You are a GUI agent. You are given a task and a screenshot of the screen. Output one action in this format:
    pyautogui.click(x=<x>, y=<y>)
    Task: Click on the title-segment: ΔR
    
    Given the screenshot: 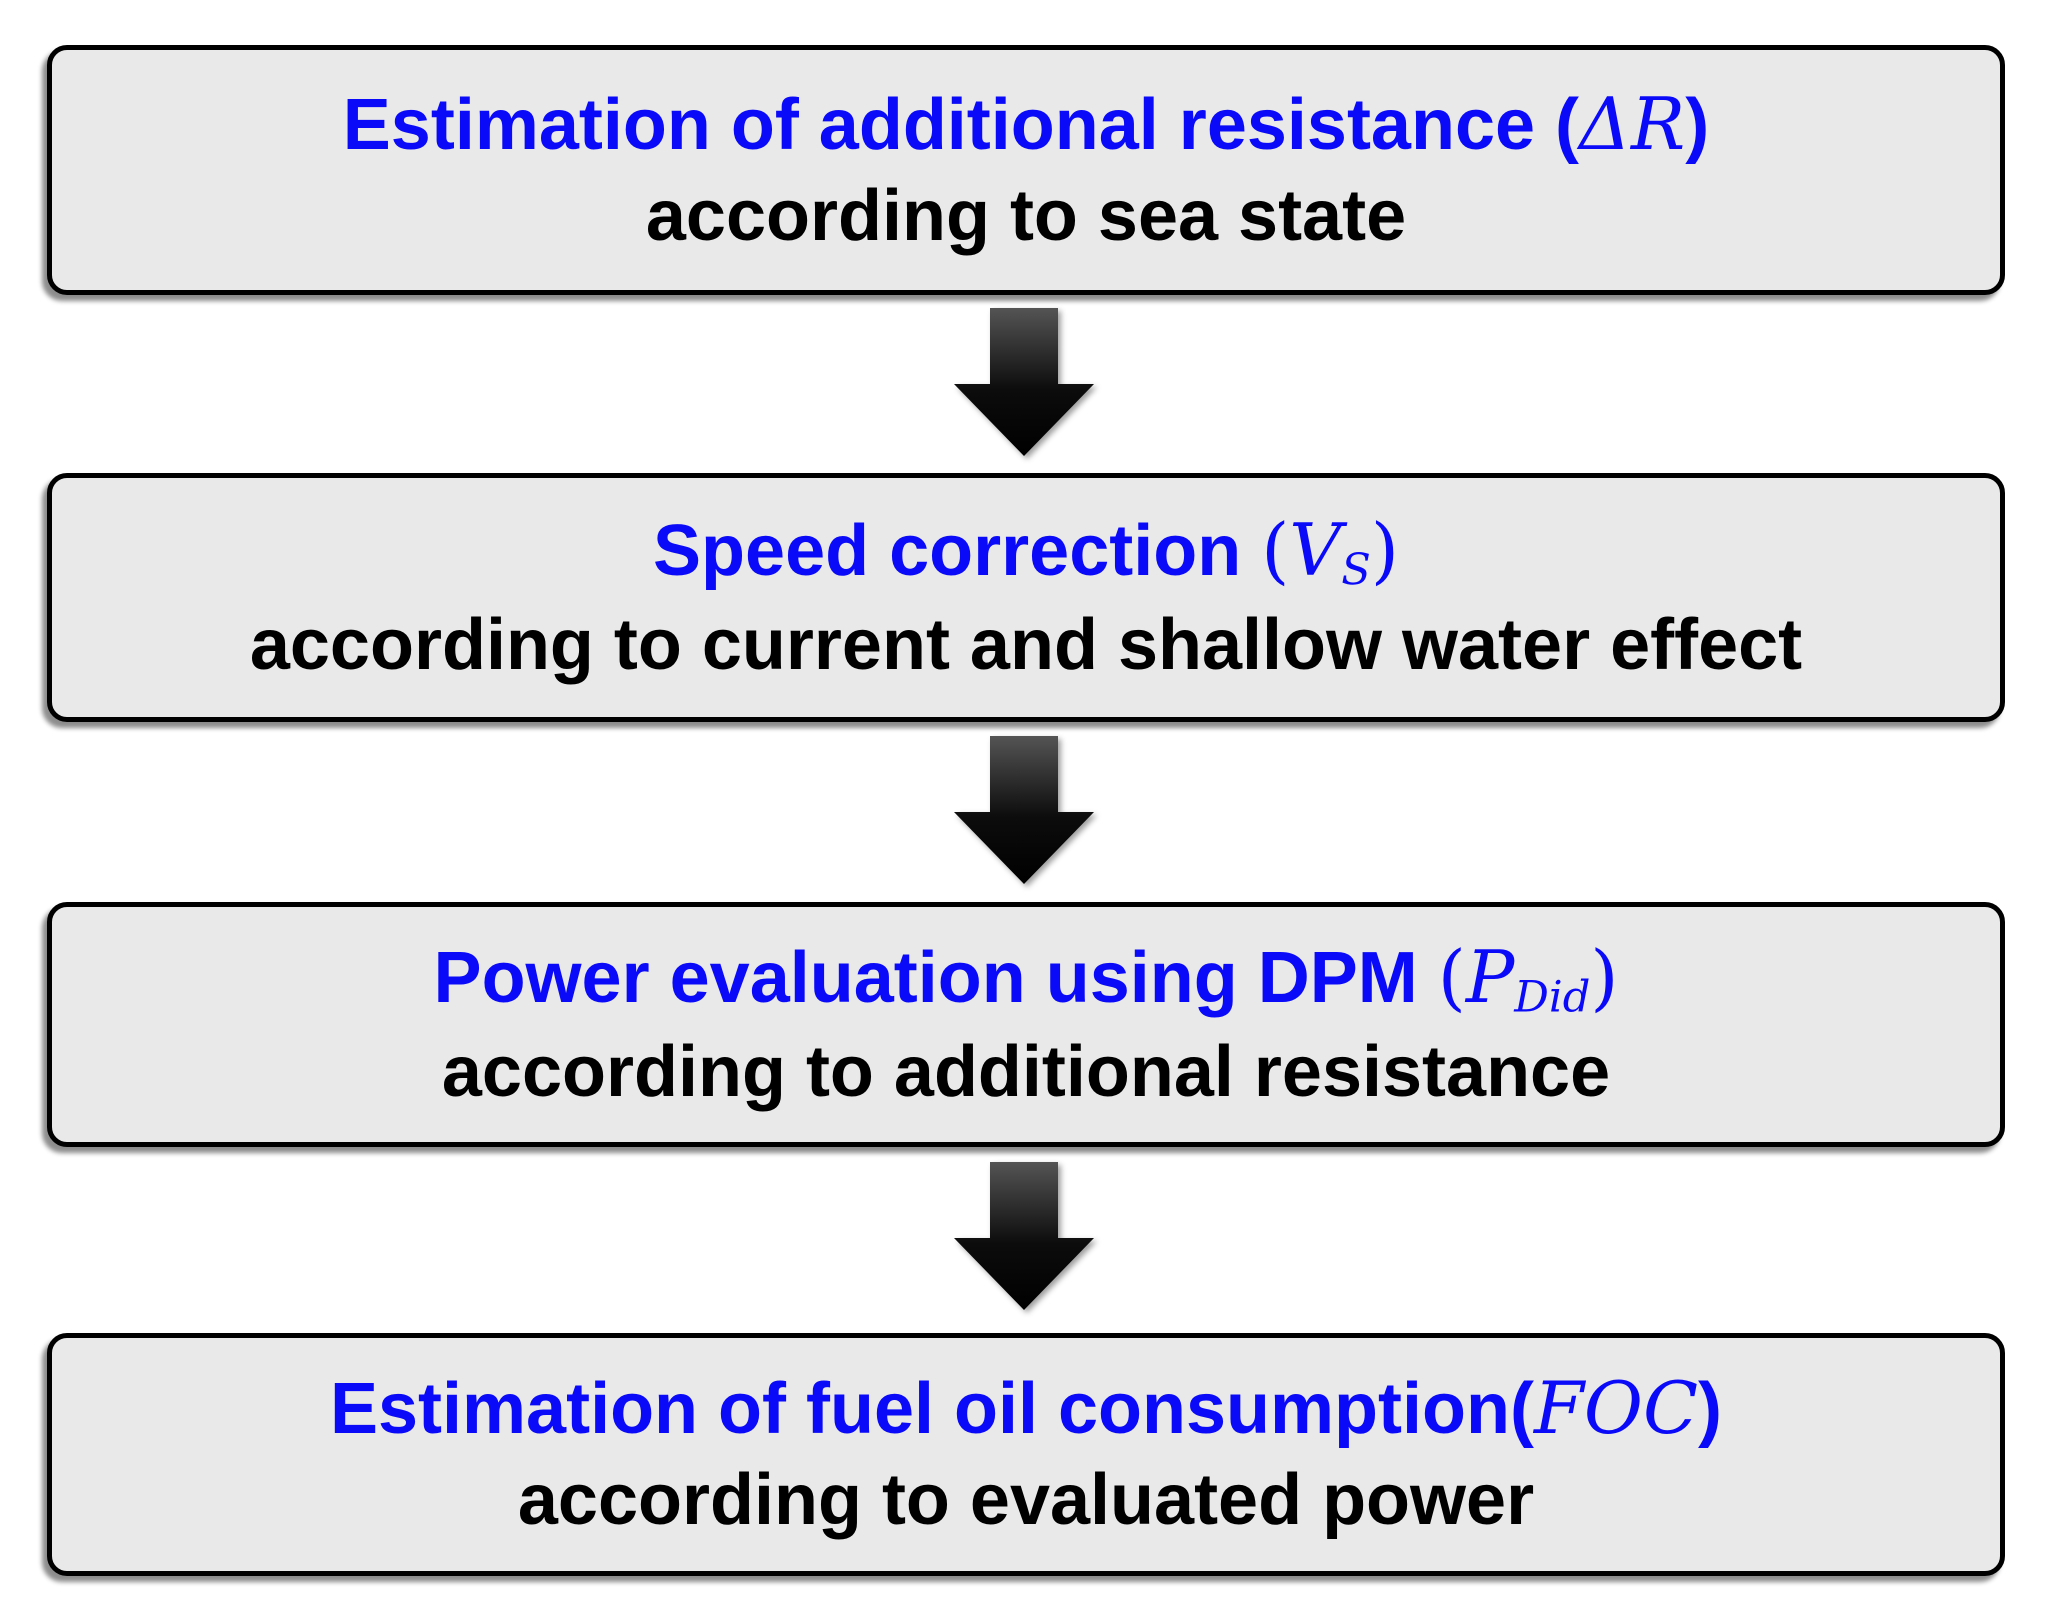 What is the action you would take?
    pyautogui.click(x=1632, y=123)
    